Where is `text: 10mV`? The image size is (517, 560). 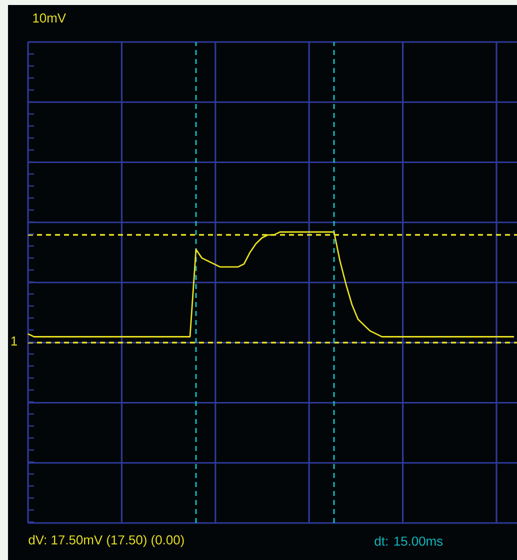 text: 10mV is located at coordinates (49, 18).